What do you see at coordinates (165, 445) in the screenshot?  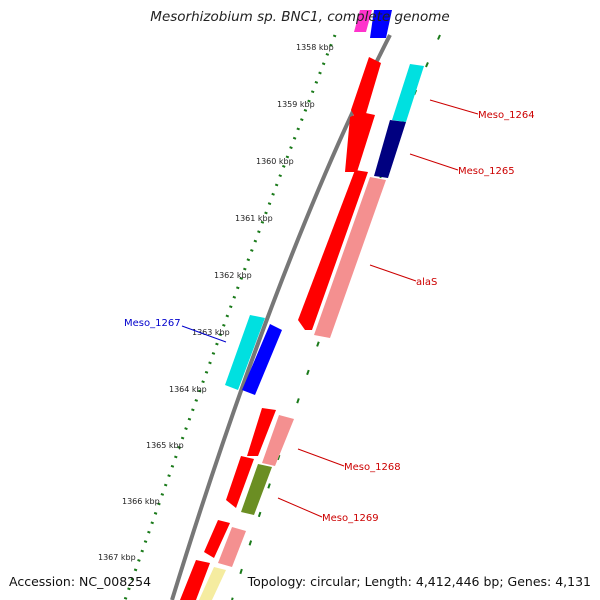 I see `ruler-tick-label: 1365 kbp` at bounding box center [165, 445].